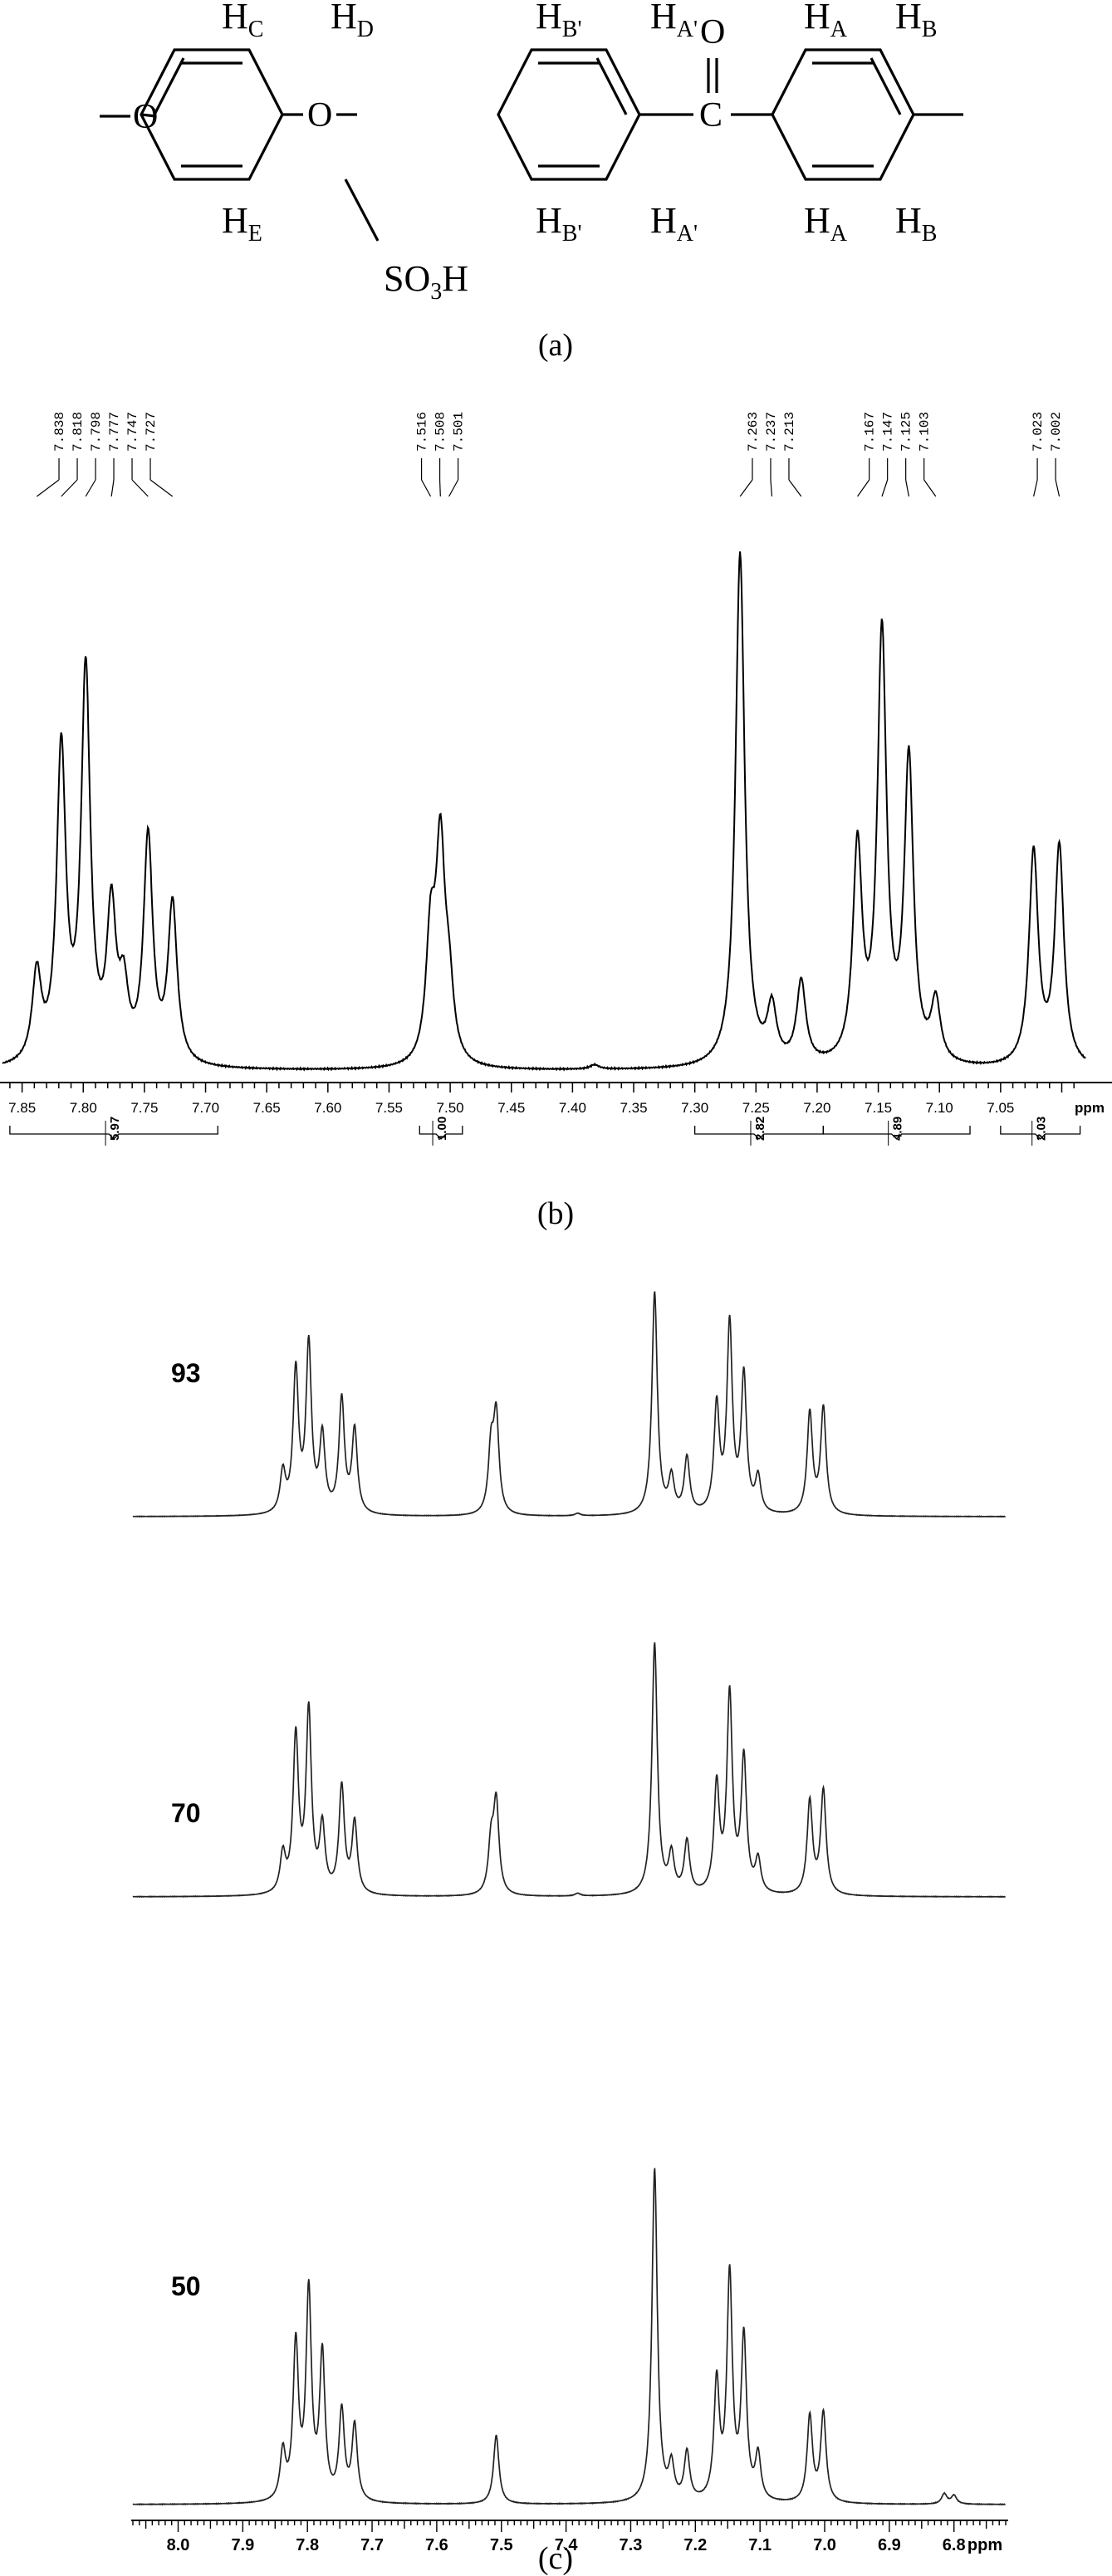  What do you see at coordinates (78, 432) in the screenshot?
I see `peak-shift-label: 7.818` at bounding box center [78, 432].